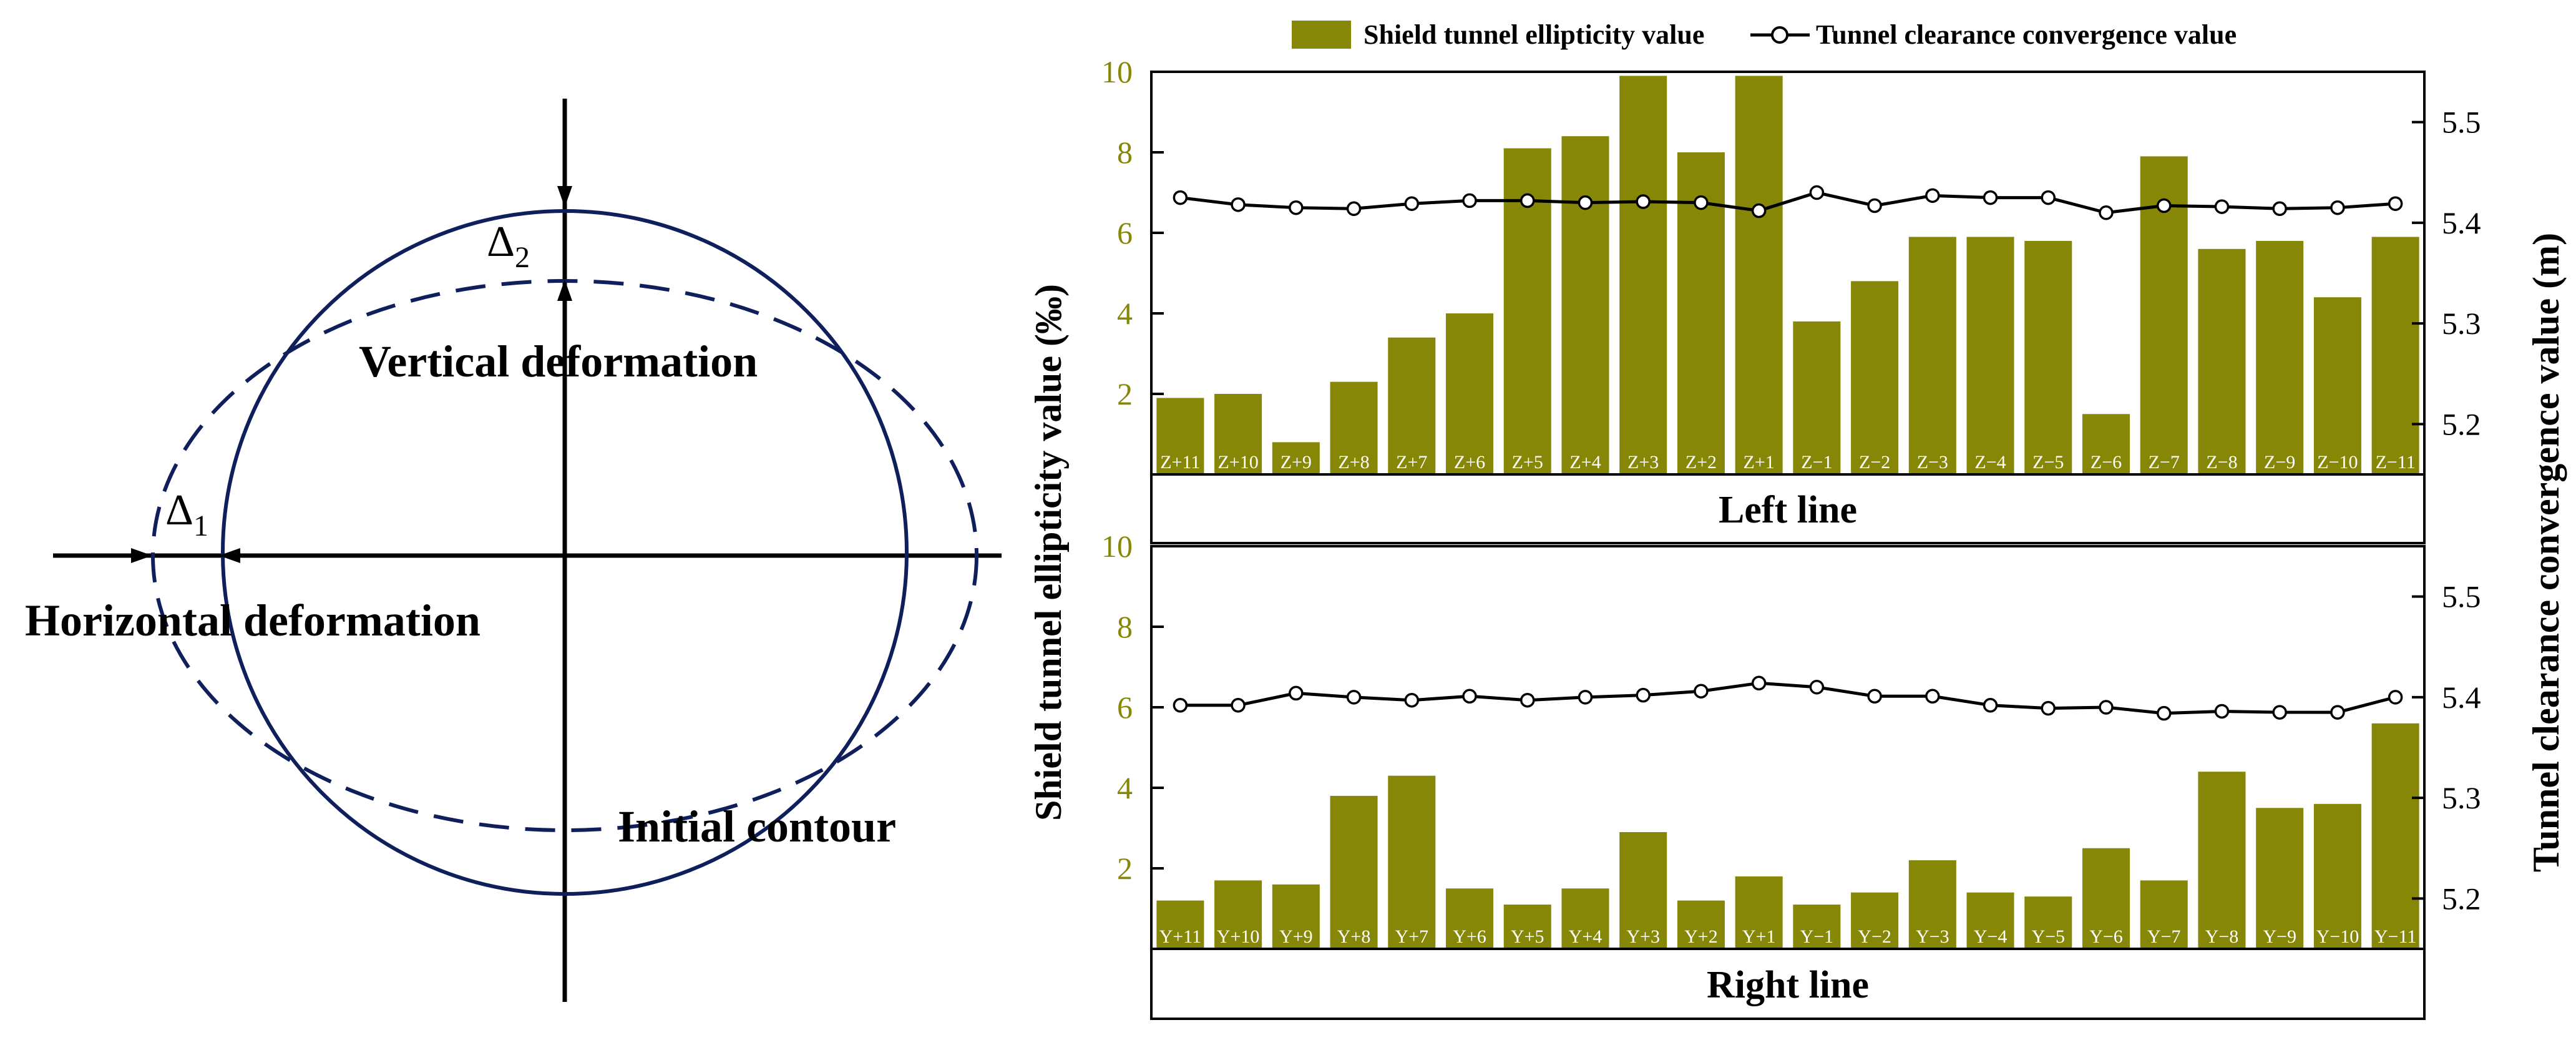 This screenshot has width=2576, height=1040. What do you see at coordinates (1701, 936) in the screenshot?
I see `category-label-right-line-10: Y+2` at bounding box center [1701, 936].